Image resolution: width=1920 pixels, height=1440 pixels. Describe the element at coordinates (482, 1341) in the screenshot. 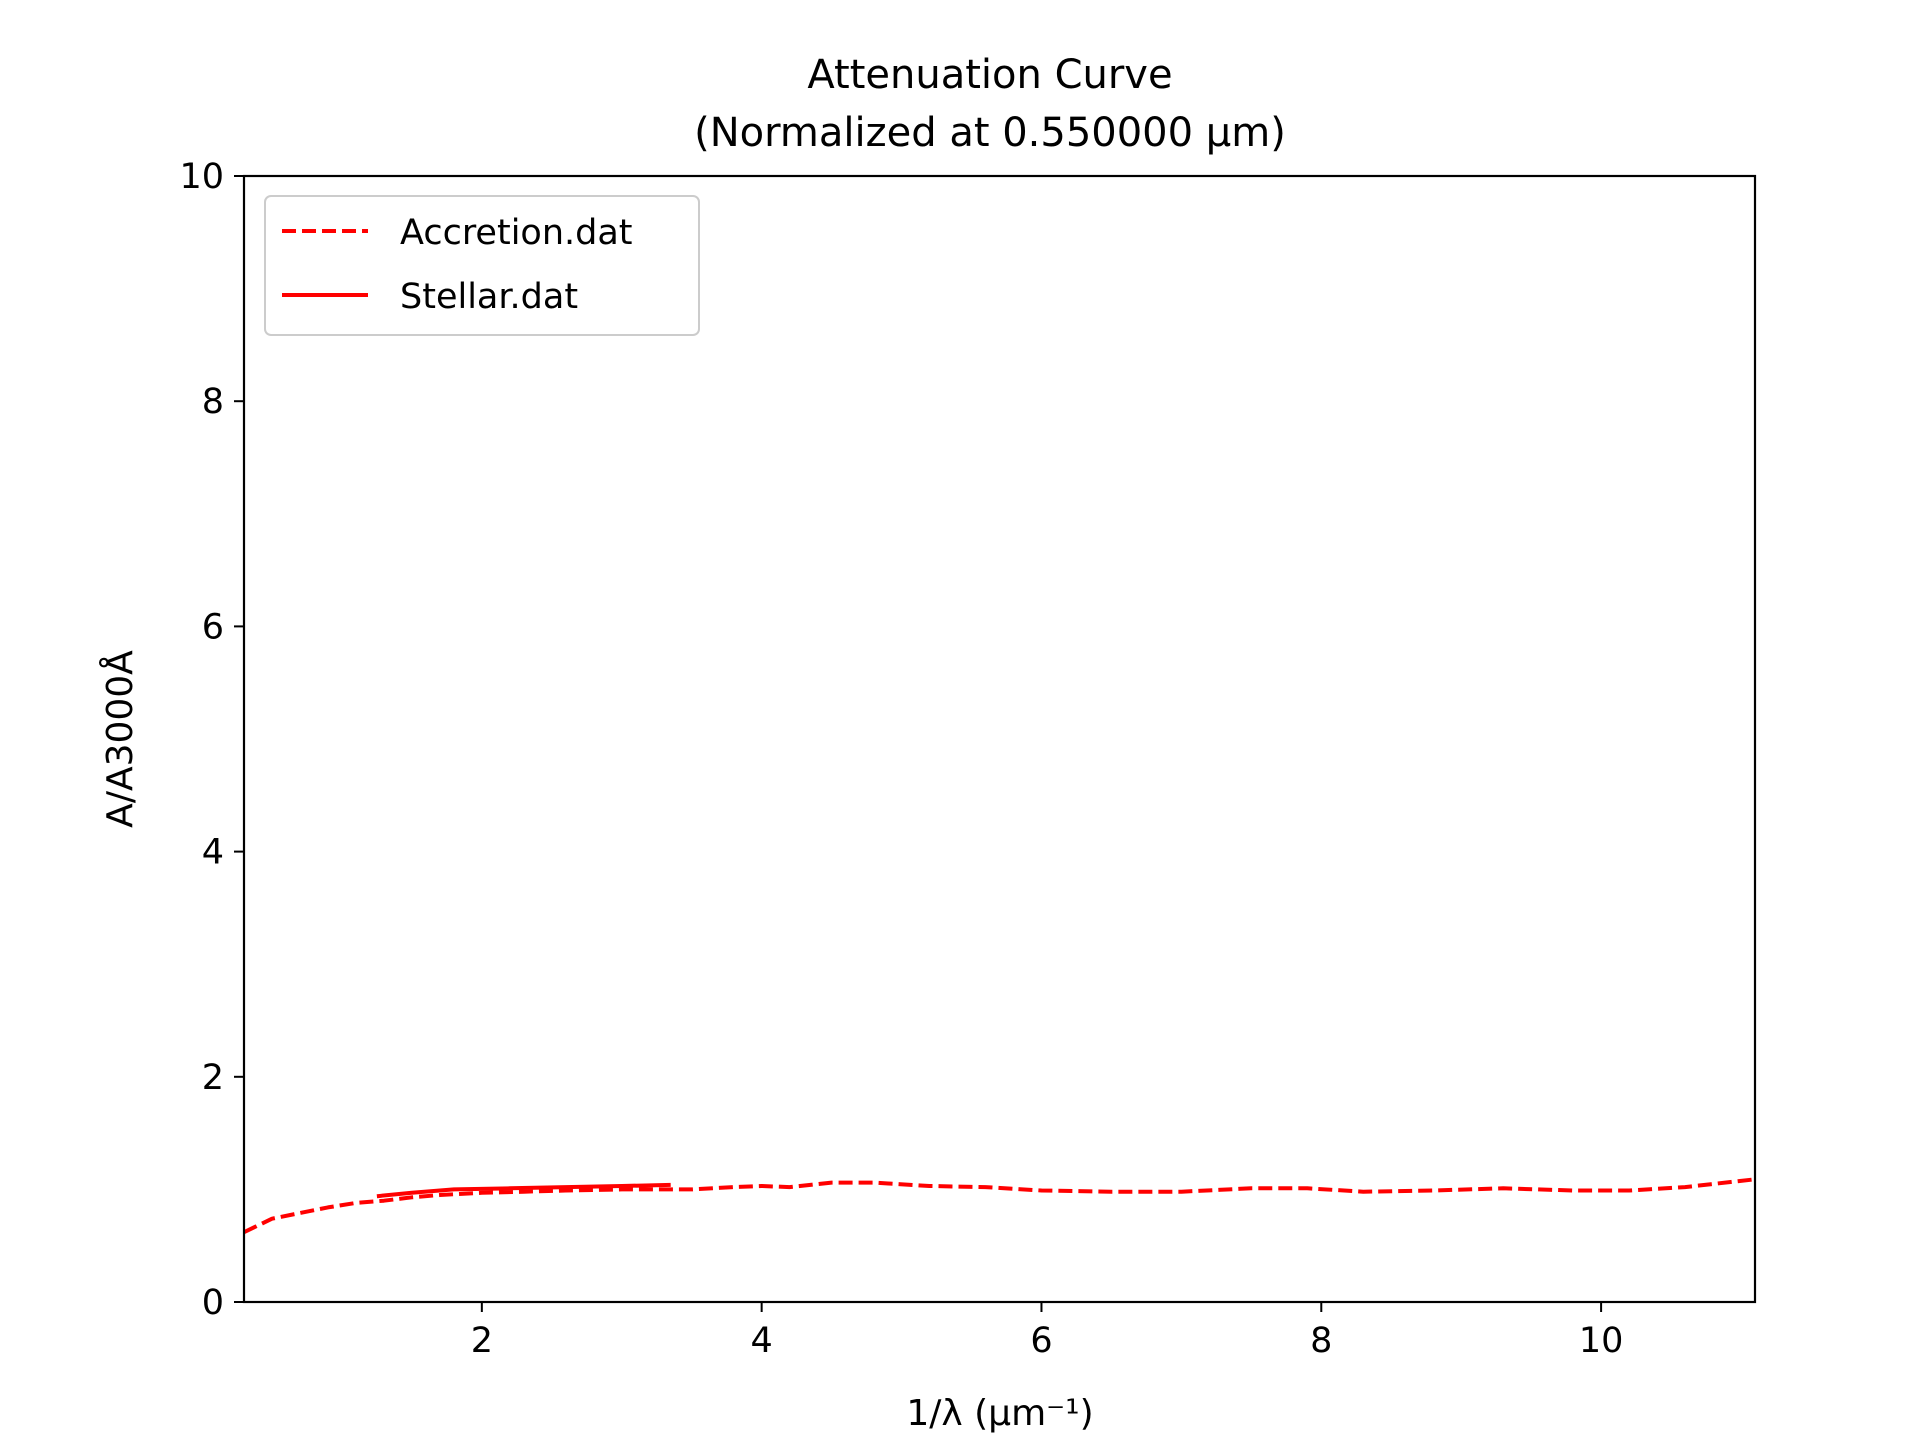

I see `x-tick-label: 2` at that location.